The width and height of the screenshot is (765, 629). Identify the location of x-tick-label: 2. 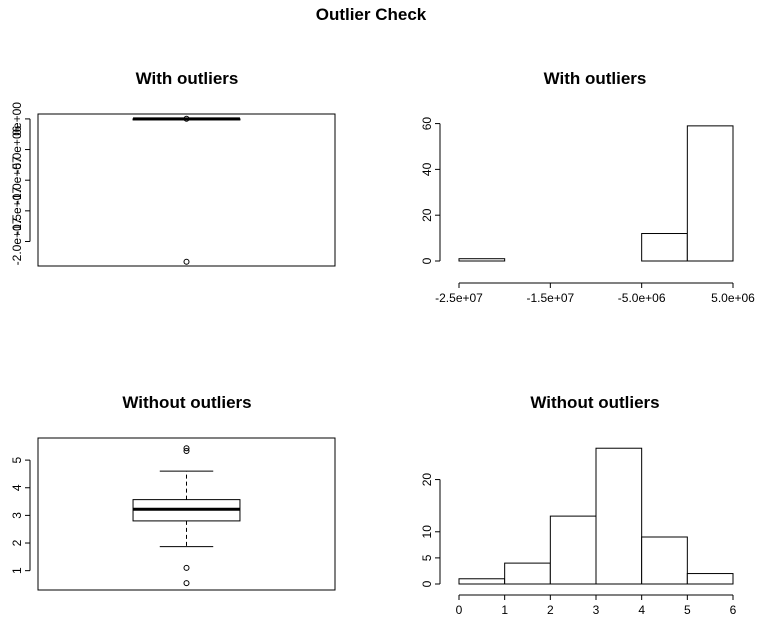
(550, 610).